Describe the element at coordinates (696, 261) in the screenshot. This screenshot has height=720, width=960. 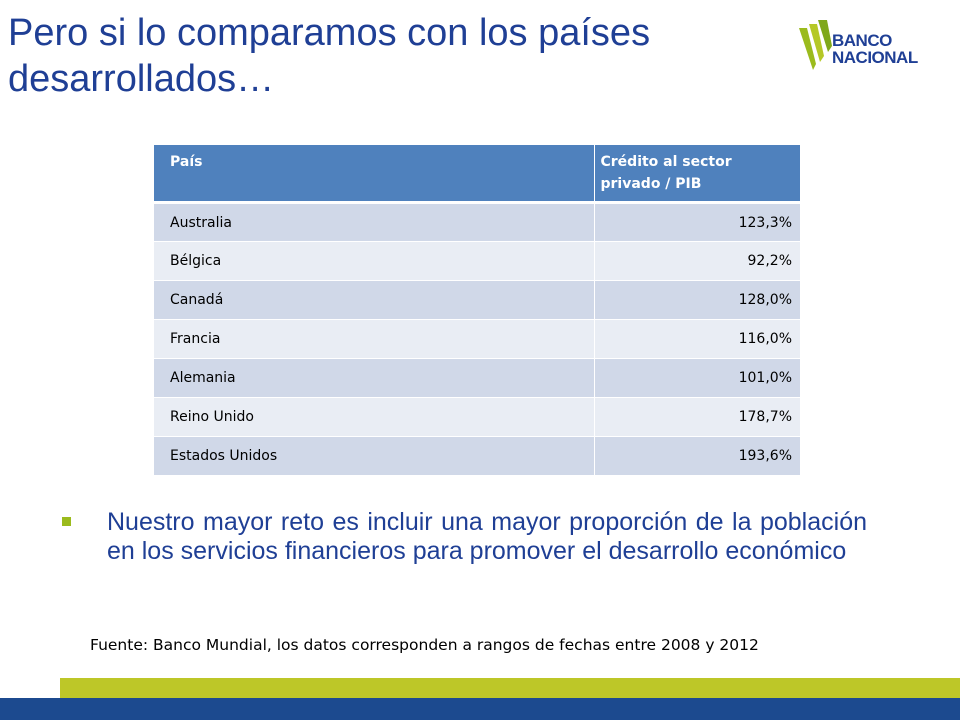
I see `value-cell: 92,2%` at that location.